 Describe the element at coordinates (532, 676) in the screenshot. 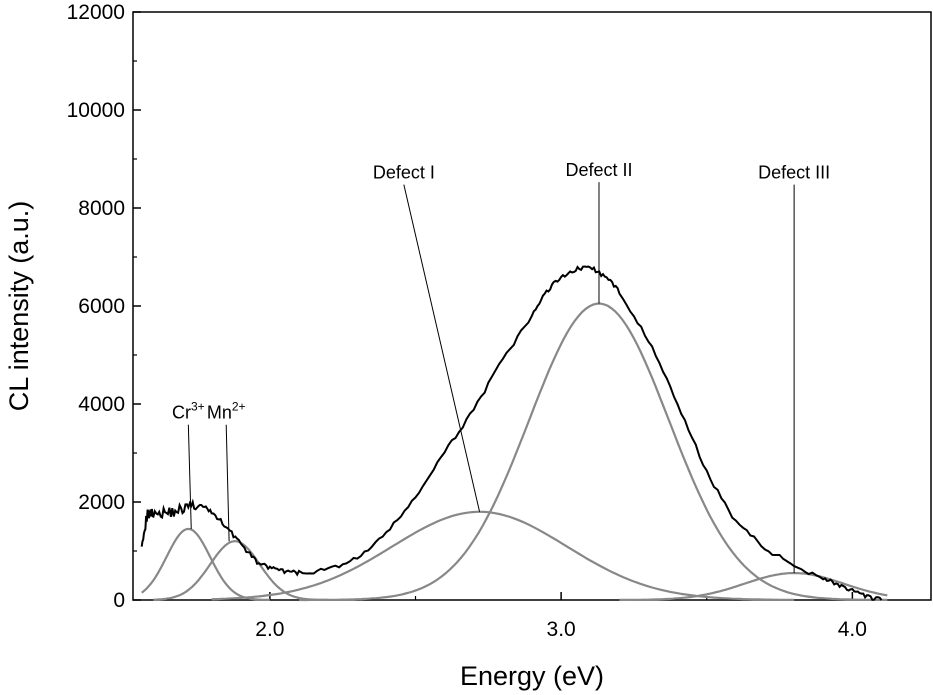

I see `x-axis-title: Energy (eV)` at that location.